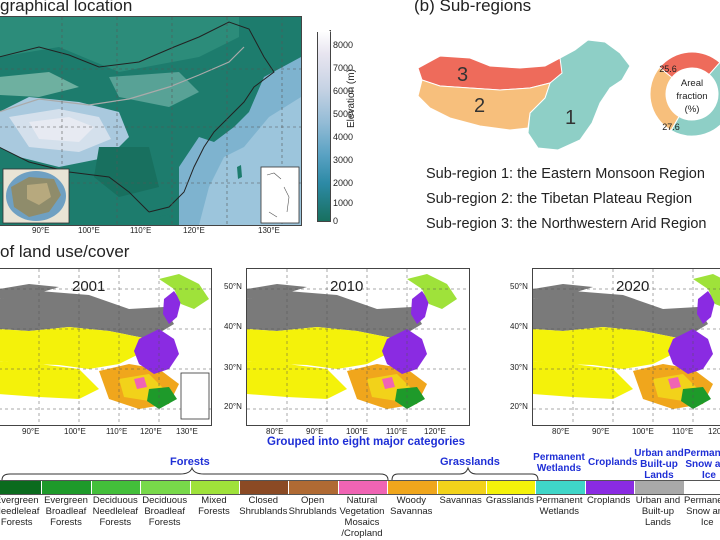 This screenshot has width=720, height=540. Describe the element at coordinates (462, 75) in the screenshot. I see `region-3-number: 3` at that location.